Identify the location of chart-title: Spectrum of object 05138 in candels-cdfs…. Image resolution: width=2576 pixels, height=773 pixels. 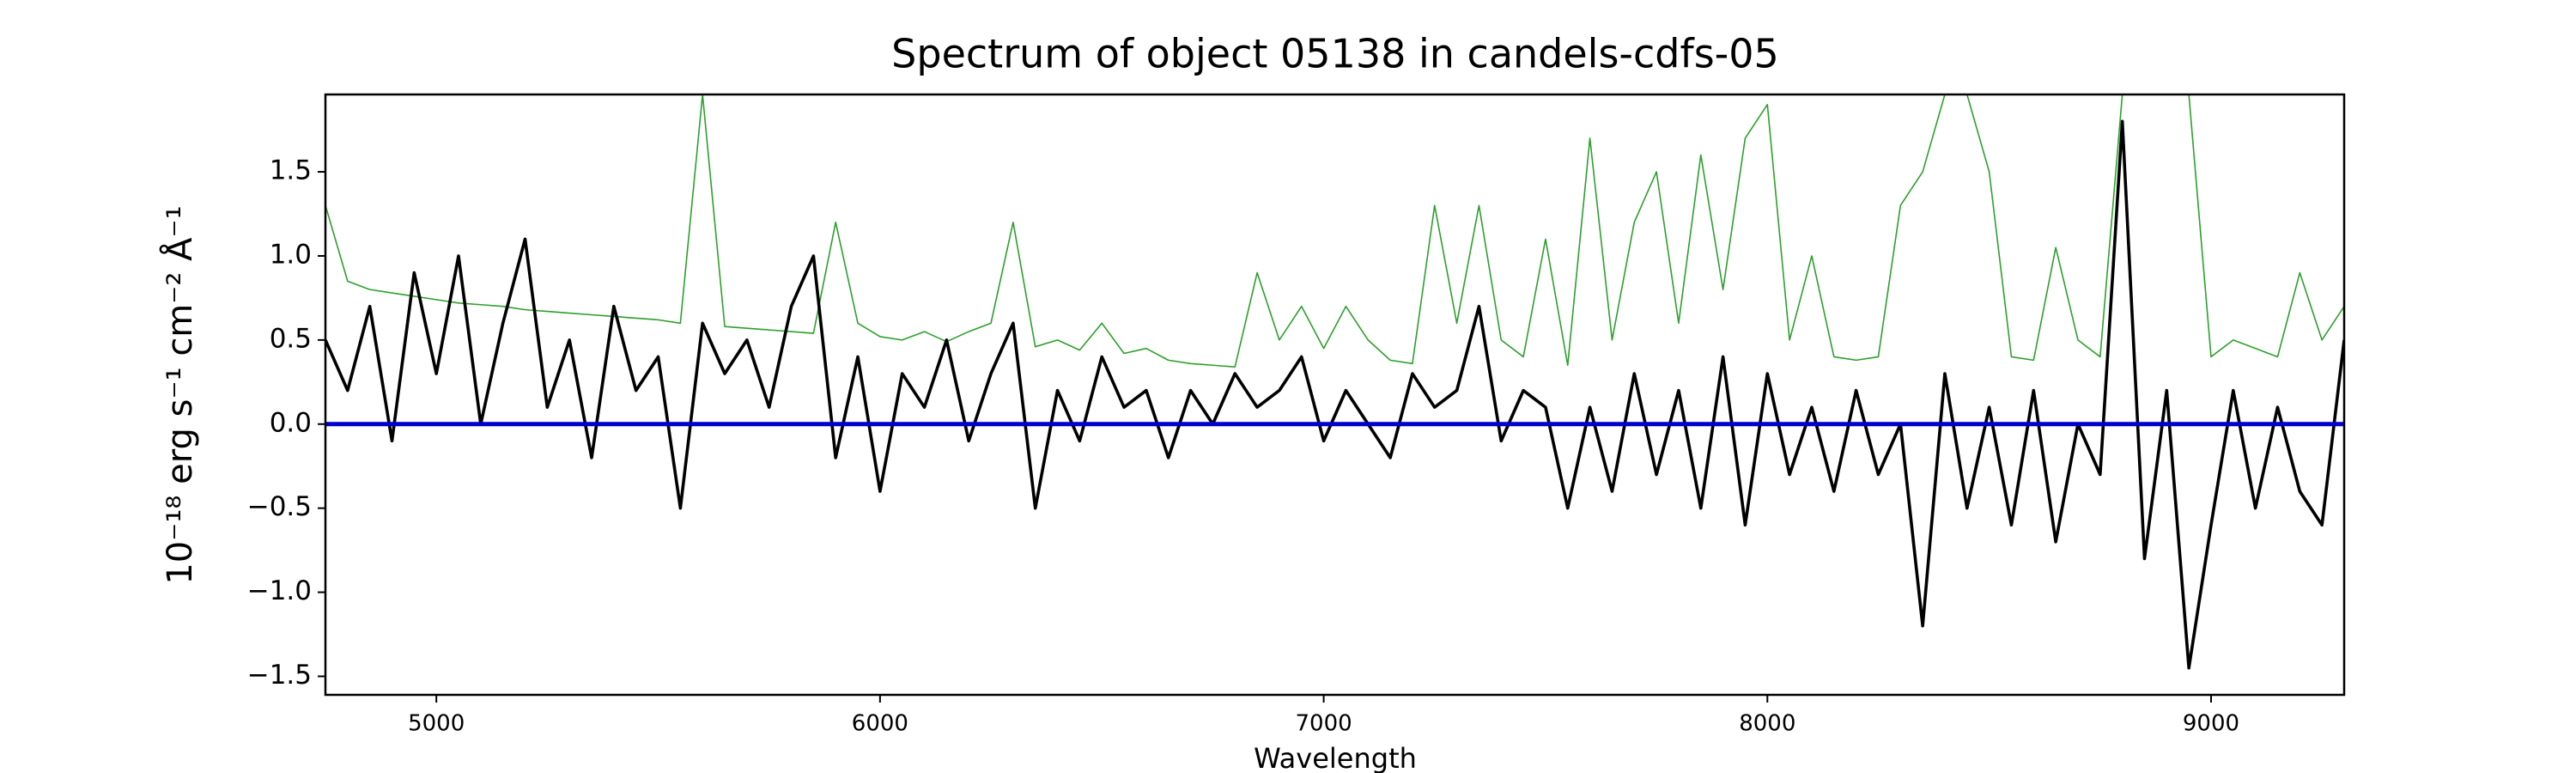
(1335, 54).